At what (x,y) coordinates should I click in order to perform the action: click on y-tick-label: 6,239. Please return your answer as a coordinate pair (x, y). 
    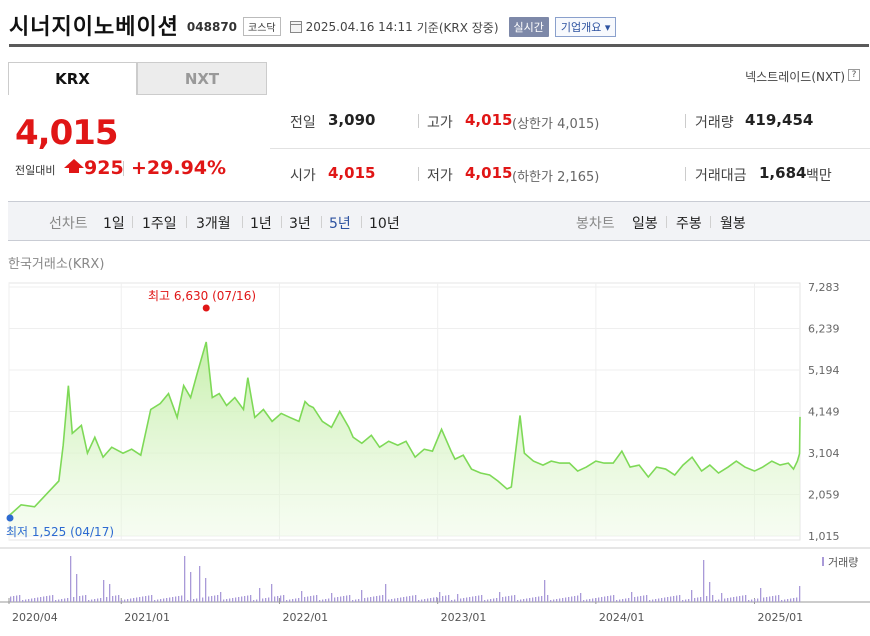
    Looking at the image, I should click on (824, 328).